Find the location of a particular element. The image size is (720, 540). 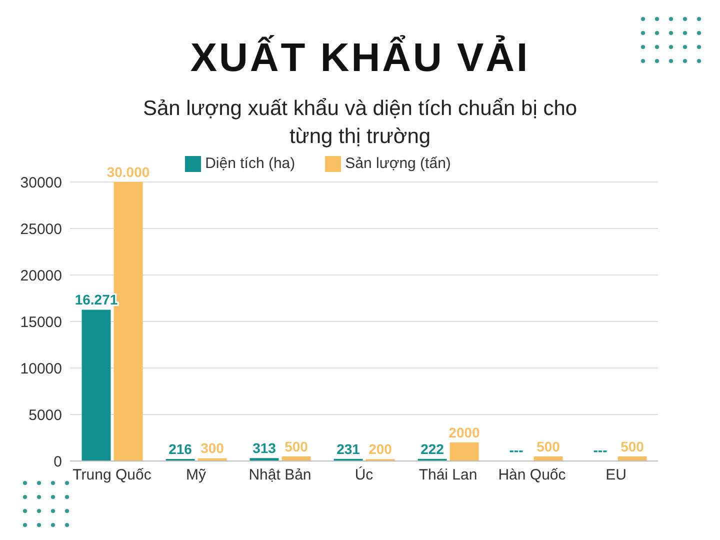

x-tick-label: Úc is located at coordinates (364, 475).